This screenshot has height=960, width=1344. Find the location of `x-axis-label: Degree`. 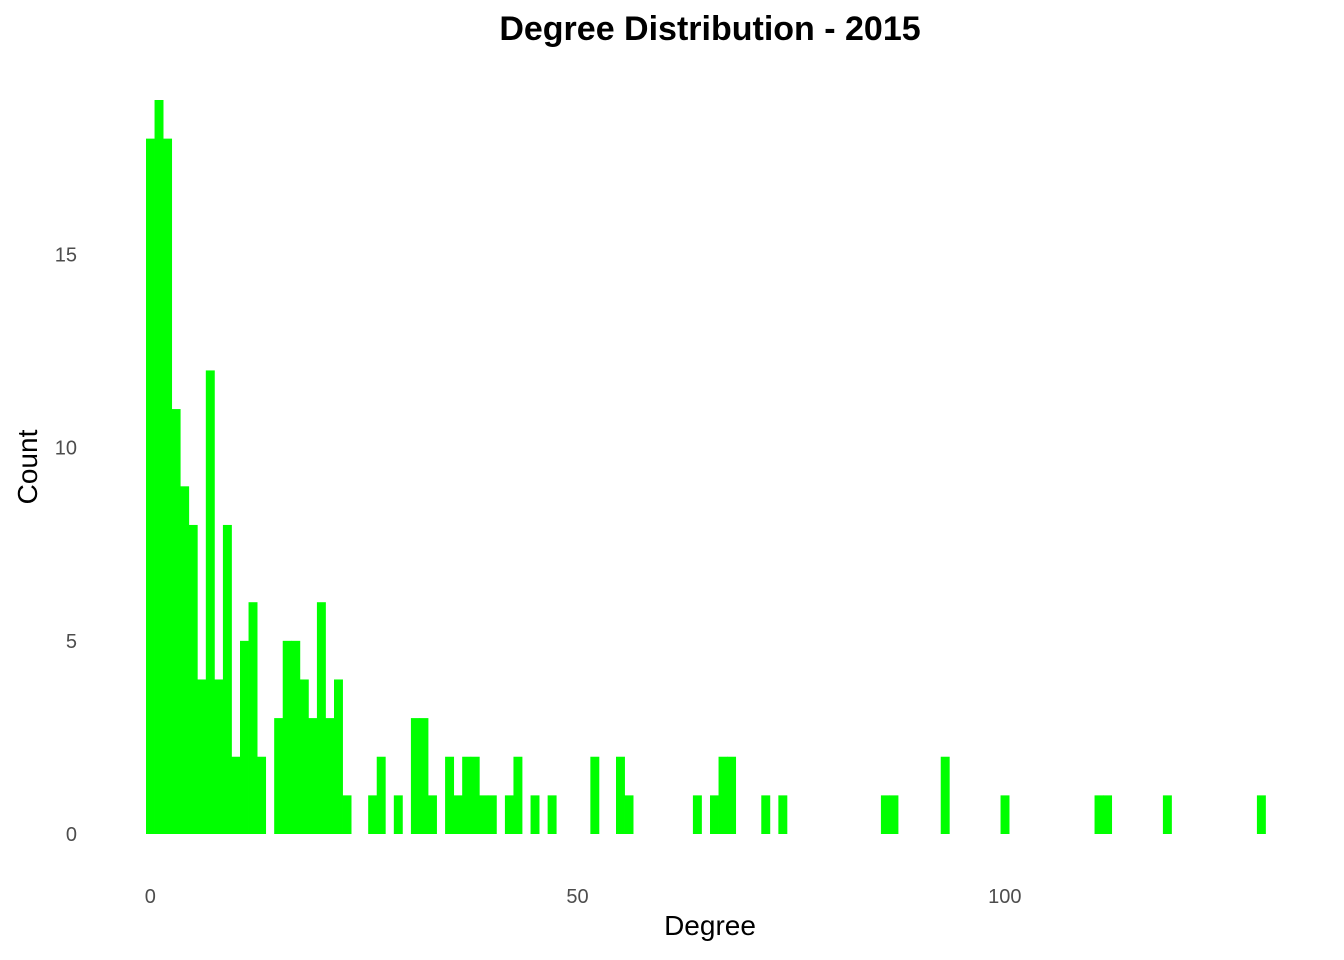

x-axis-label: Degree is located at coordinates (710, 925).